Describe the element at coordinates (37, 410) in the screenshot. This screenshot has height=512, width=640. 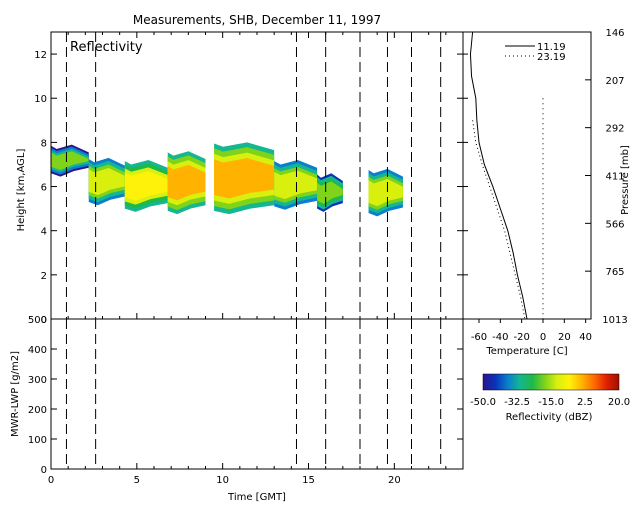
I see `lwp-tick-label-2: 200` at that location.